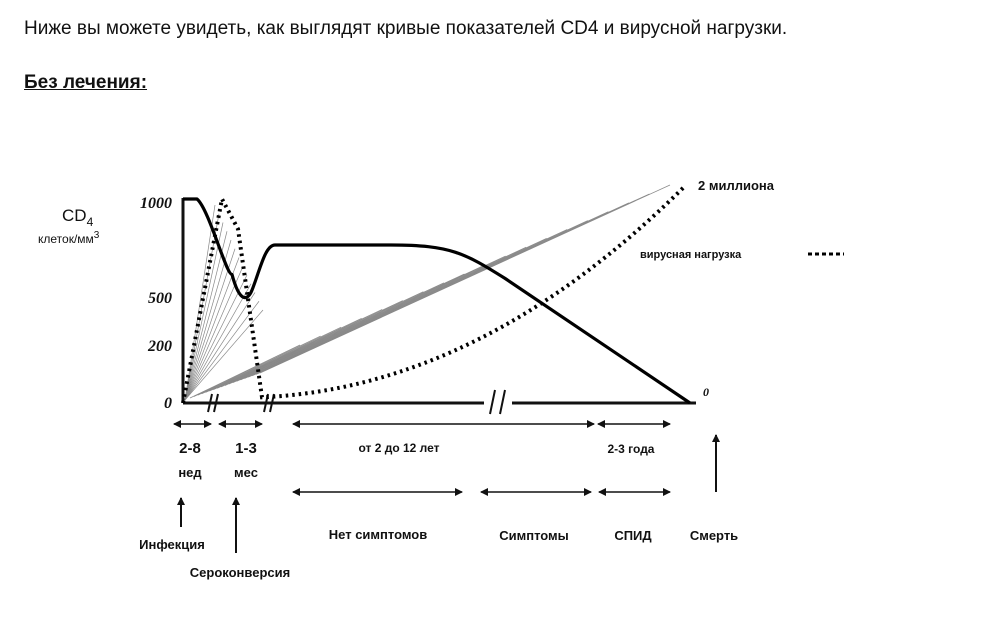  Describe the element at coordinates (86, 82) in the screenshot. I see `section-heading: Без лечения:` at that location.